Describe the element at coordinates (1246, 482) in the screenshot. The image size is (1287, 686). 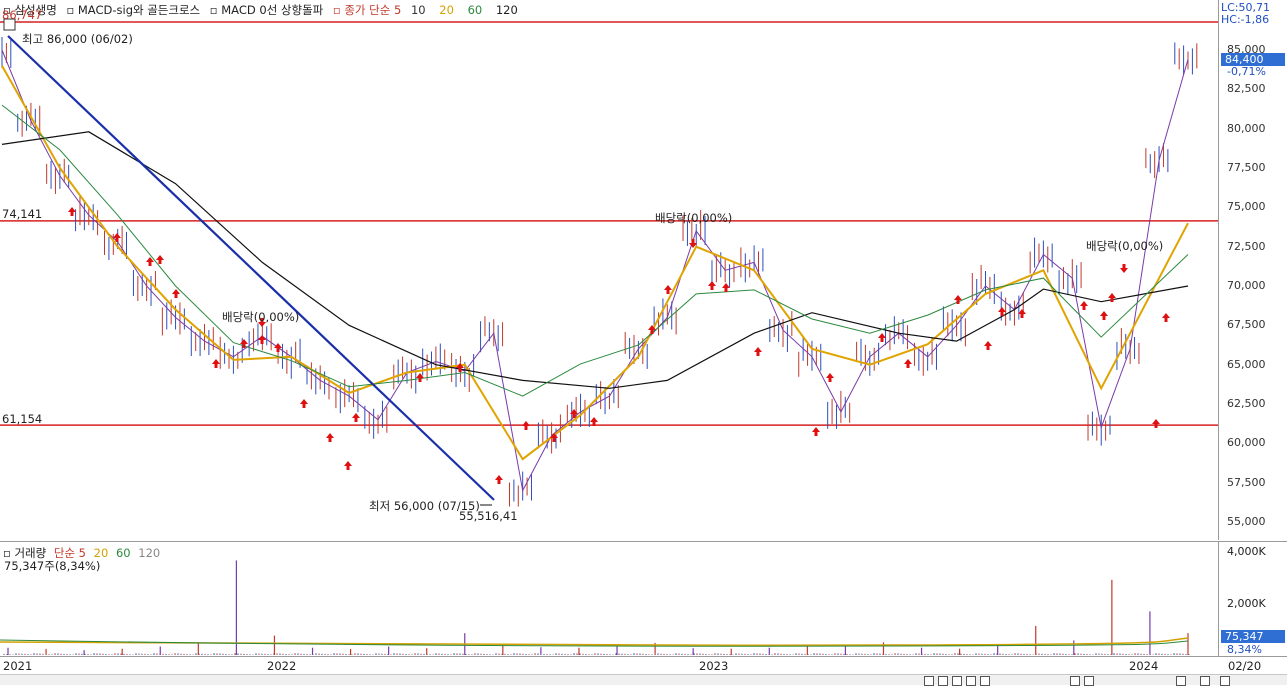
I see `price-tick: 57,500` at that location.